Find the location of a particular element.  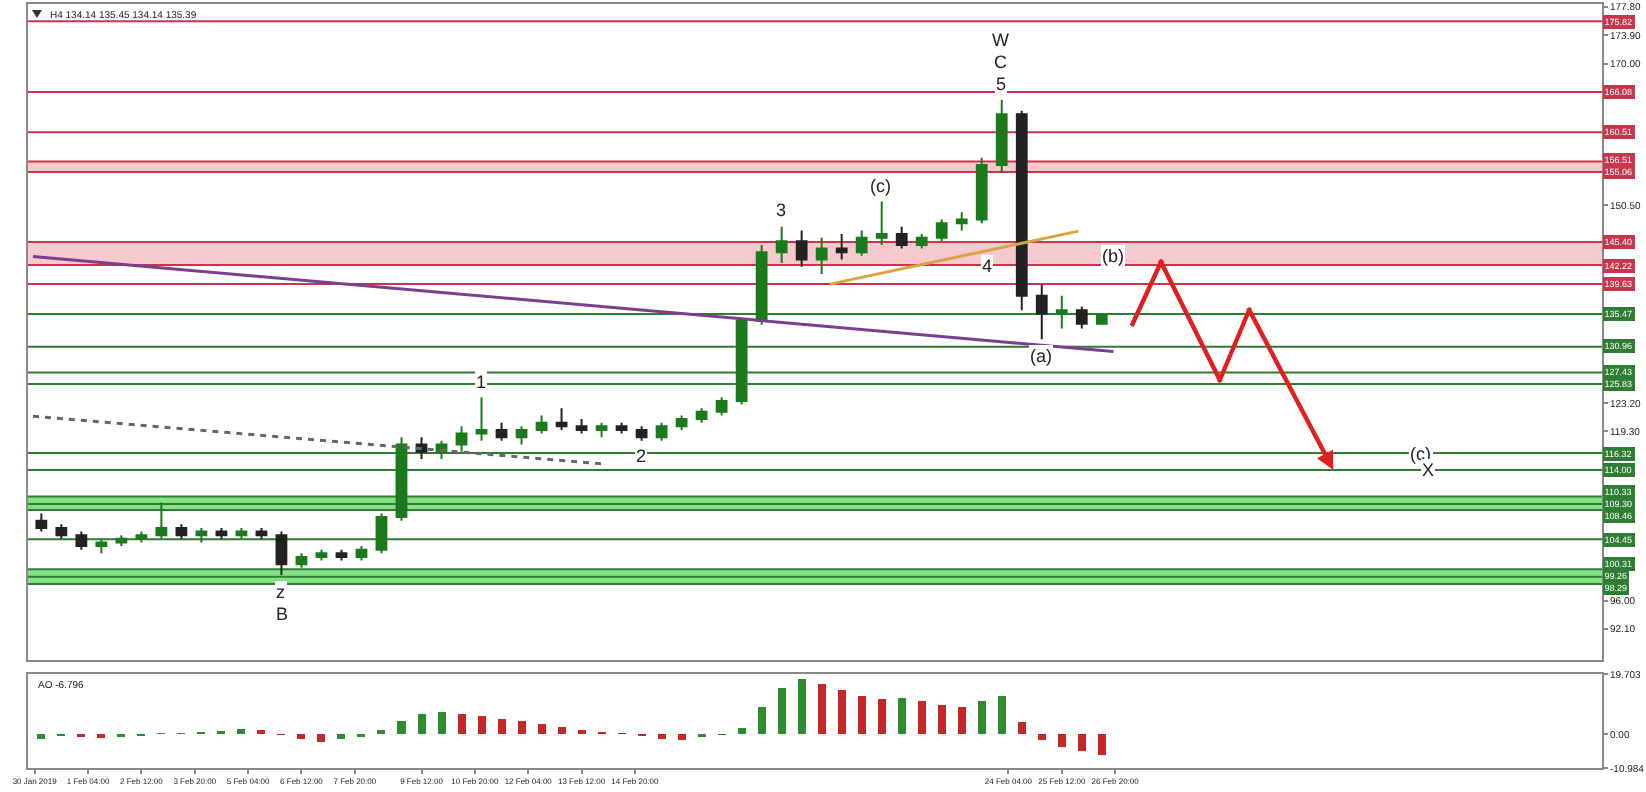

annotation: 3 is located at coordinates (781, 210).